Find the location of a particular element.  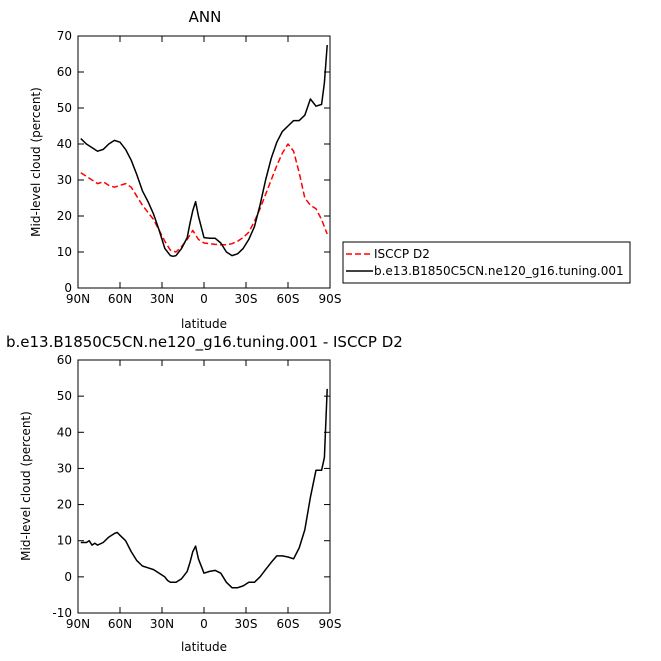

top-x-tick-label: 60N is located at coordinates (120, 299).